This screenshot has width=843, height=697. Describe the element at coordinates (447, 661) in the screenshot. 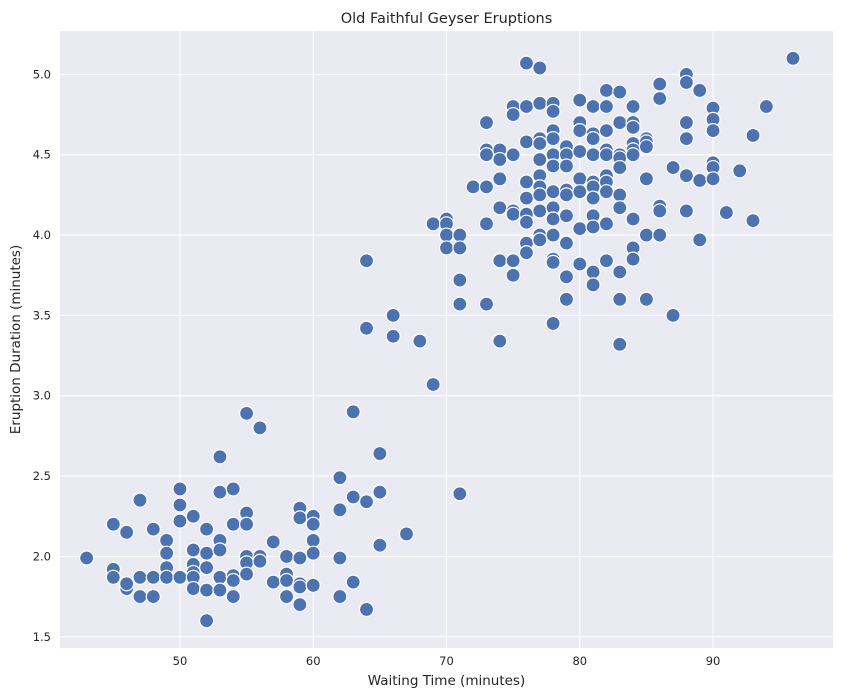

I see `x-tick-labels: 50 60 70 80 90` at that location.